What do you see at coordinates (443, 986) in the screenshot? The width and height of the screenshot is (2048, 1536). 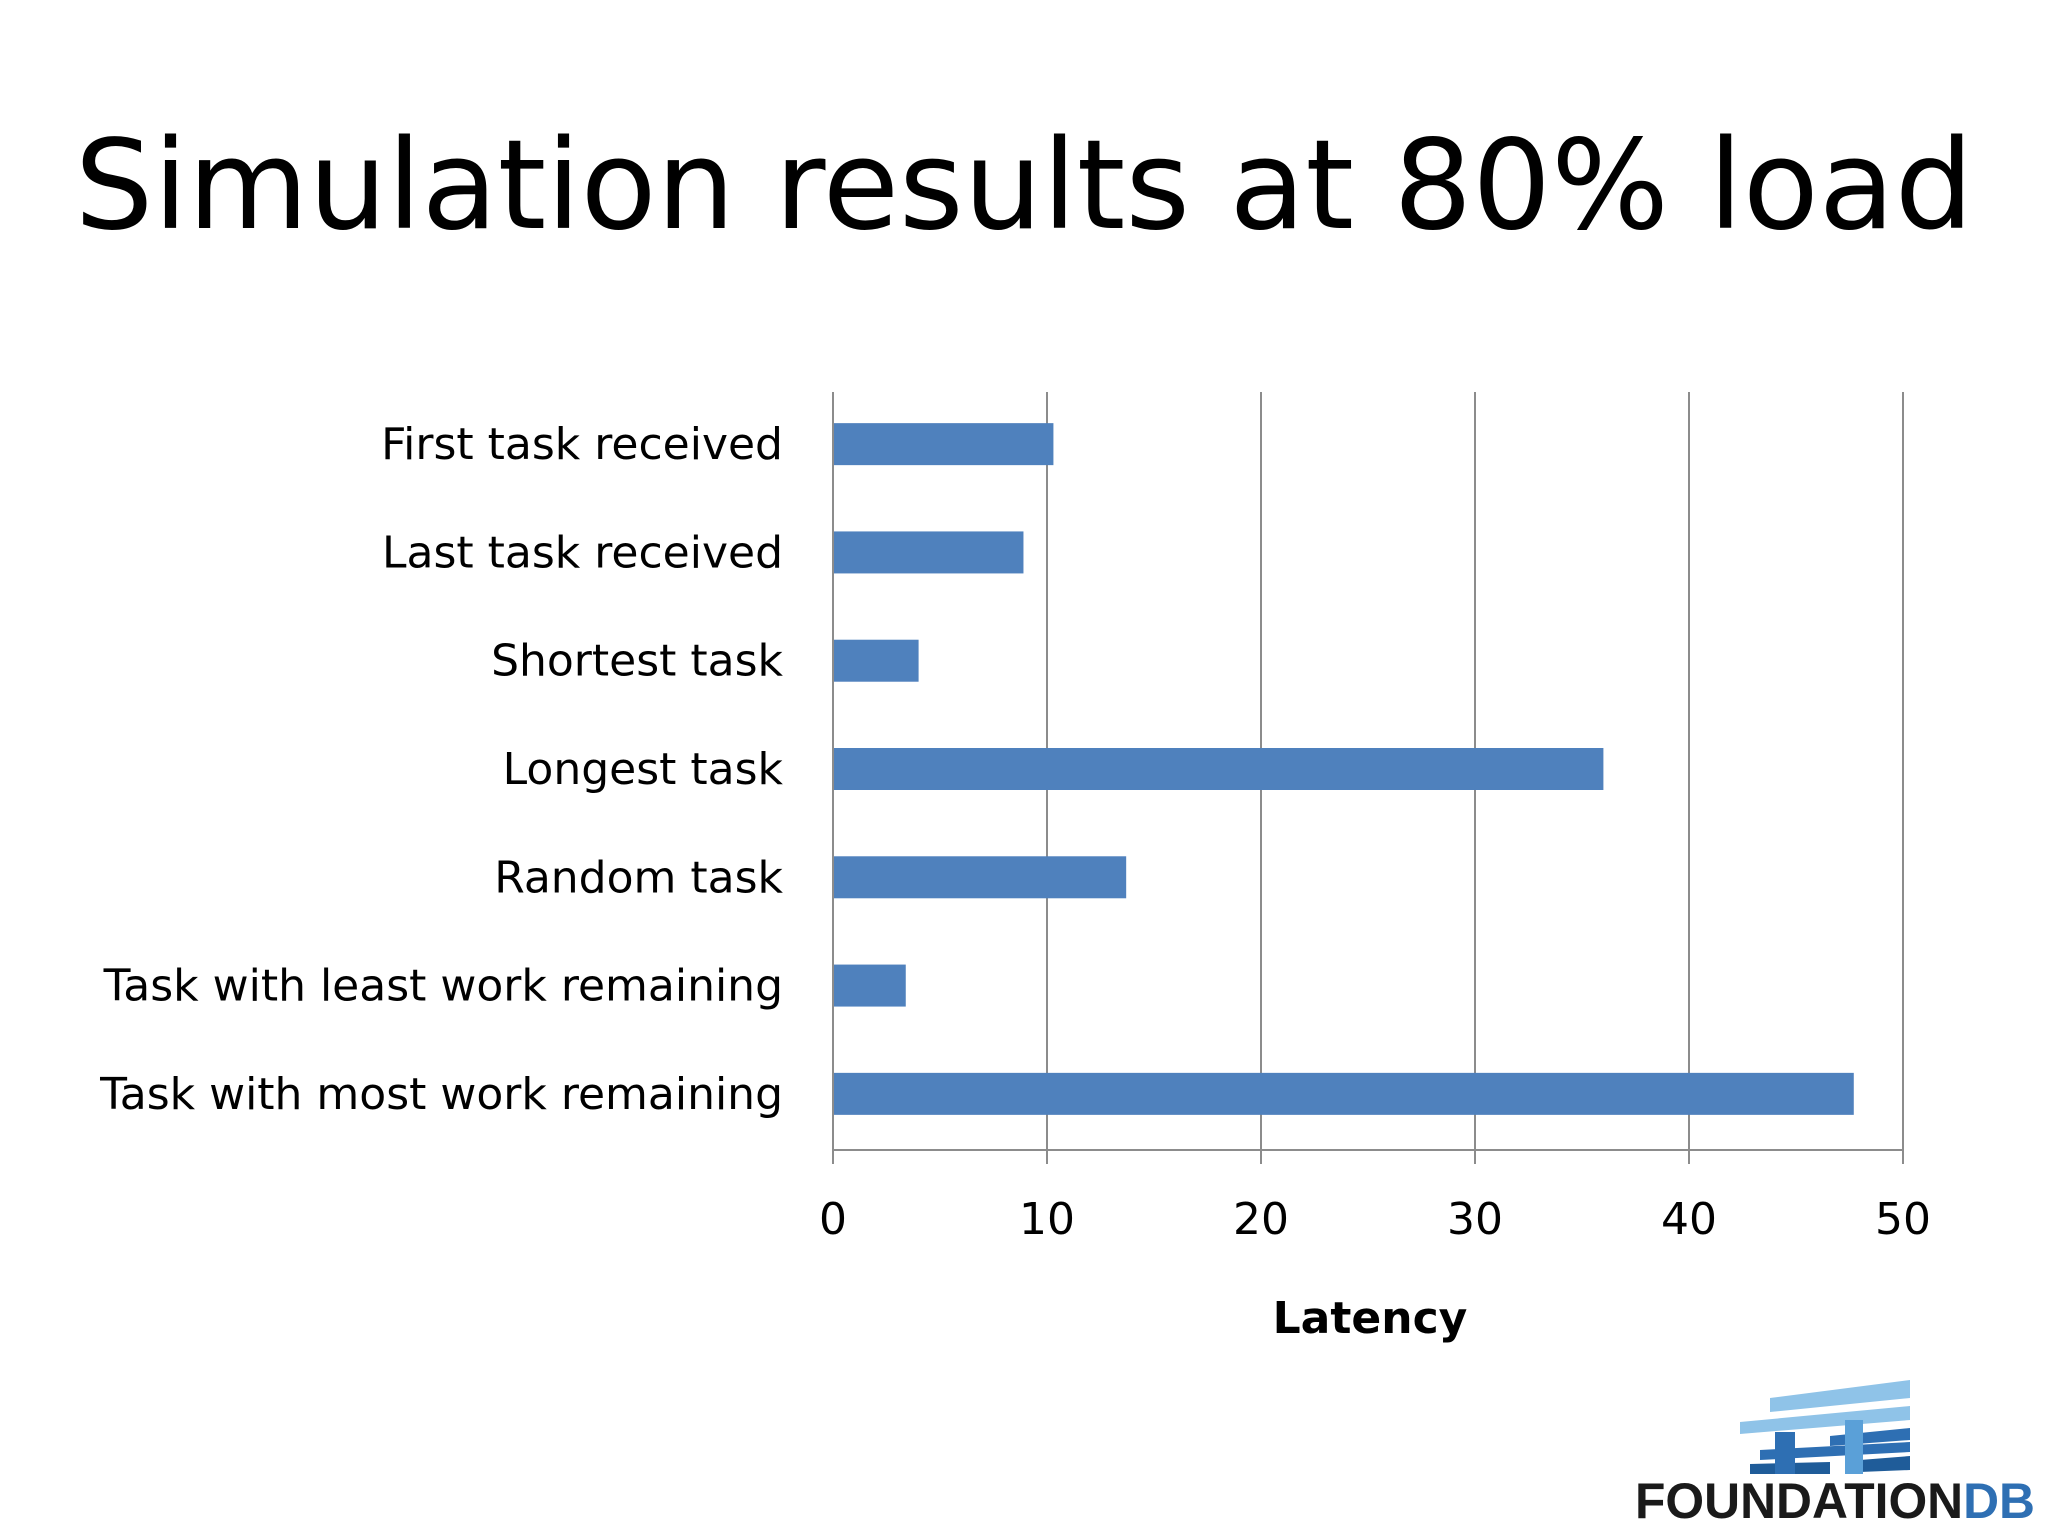 I see `category-label: Task with least work remaining` at bounding box center [443, 986].